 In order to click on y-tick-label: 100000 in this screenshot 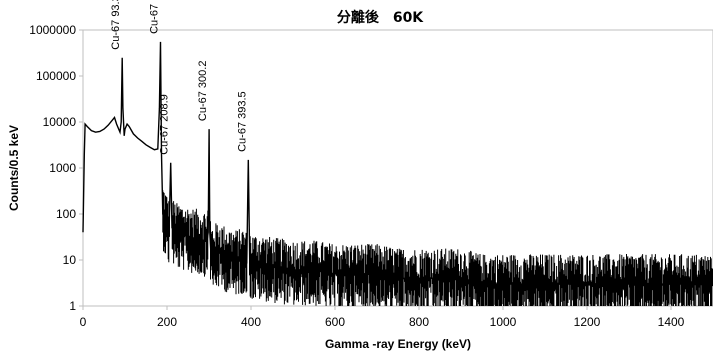, I will do `click(56, 76)`.